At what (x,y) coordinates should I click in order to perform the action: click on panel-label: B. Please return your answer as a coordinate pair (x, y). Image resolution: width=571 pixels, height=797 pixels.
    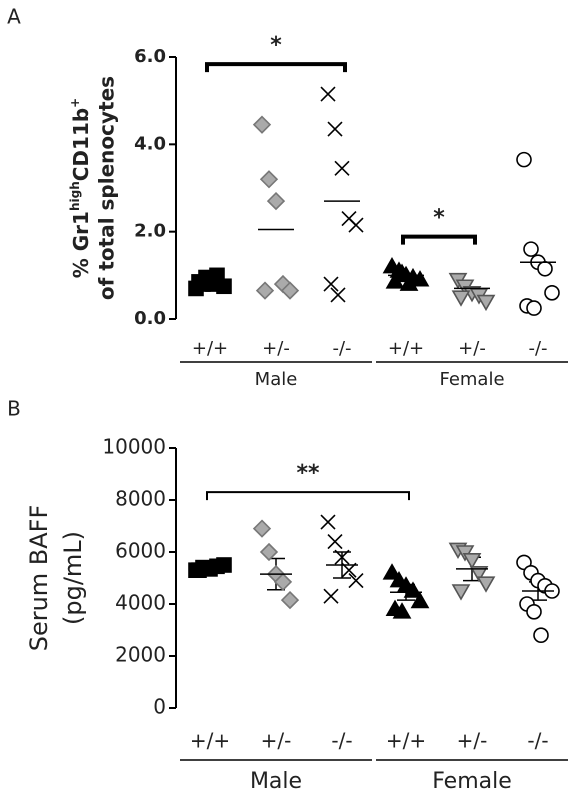
    Looking at the image, I should click on (14, 409).